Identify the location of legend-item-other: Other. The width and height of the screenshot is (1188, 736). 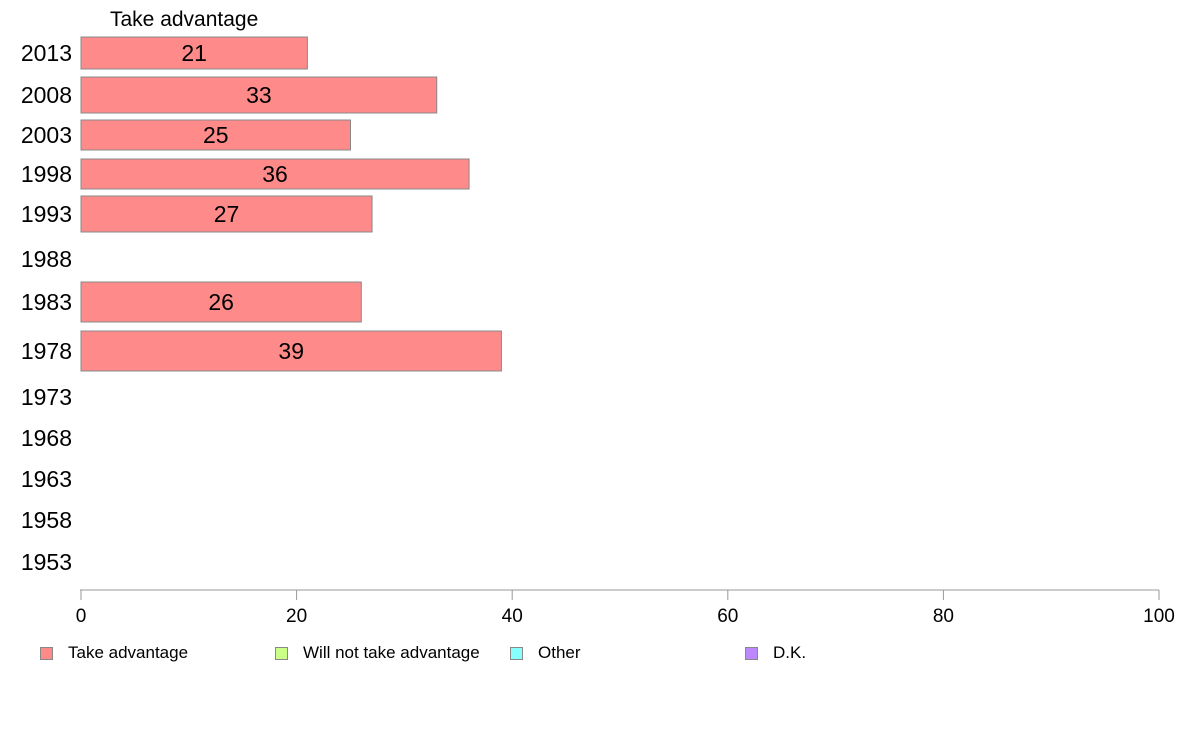
(545, 653).